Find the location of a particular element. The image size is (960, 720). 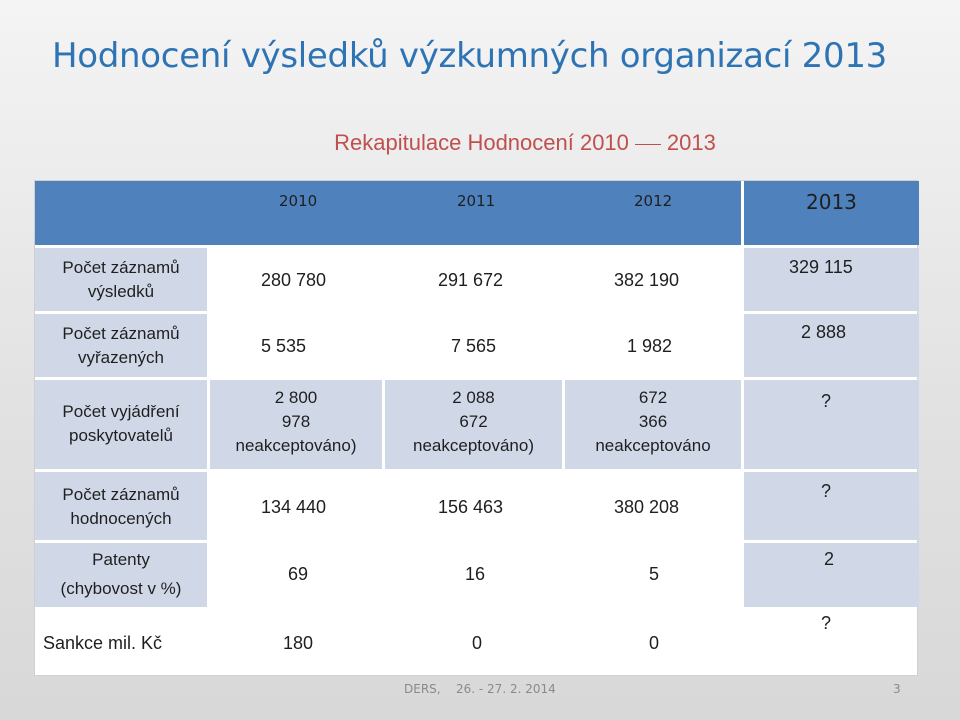

row-label-vyrazenych: Počet záznamů vyřazených is located at coordinates (121, 346).